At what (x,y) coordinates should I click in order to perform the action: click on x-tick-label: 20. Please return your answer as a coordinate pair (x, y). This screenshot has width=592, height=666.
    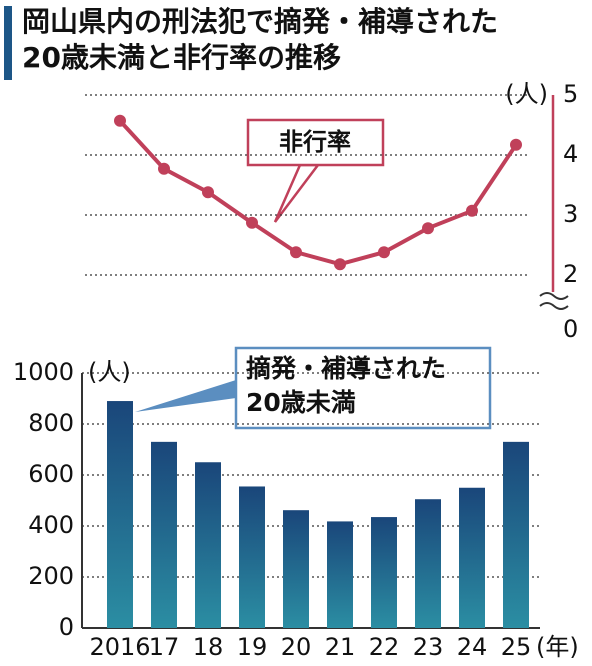
    Looking at the image, I should click on (296, 647).